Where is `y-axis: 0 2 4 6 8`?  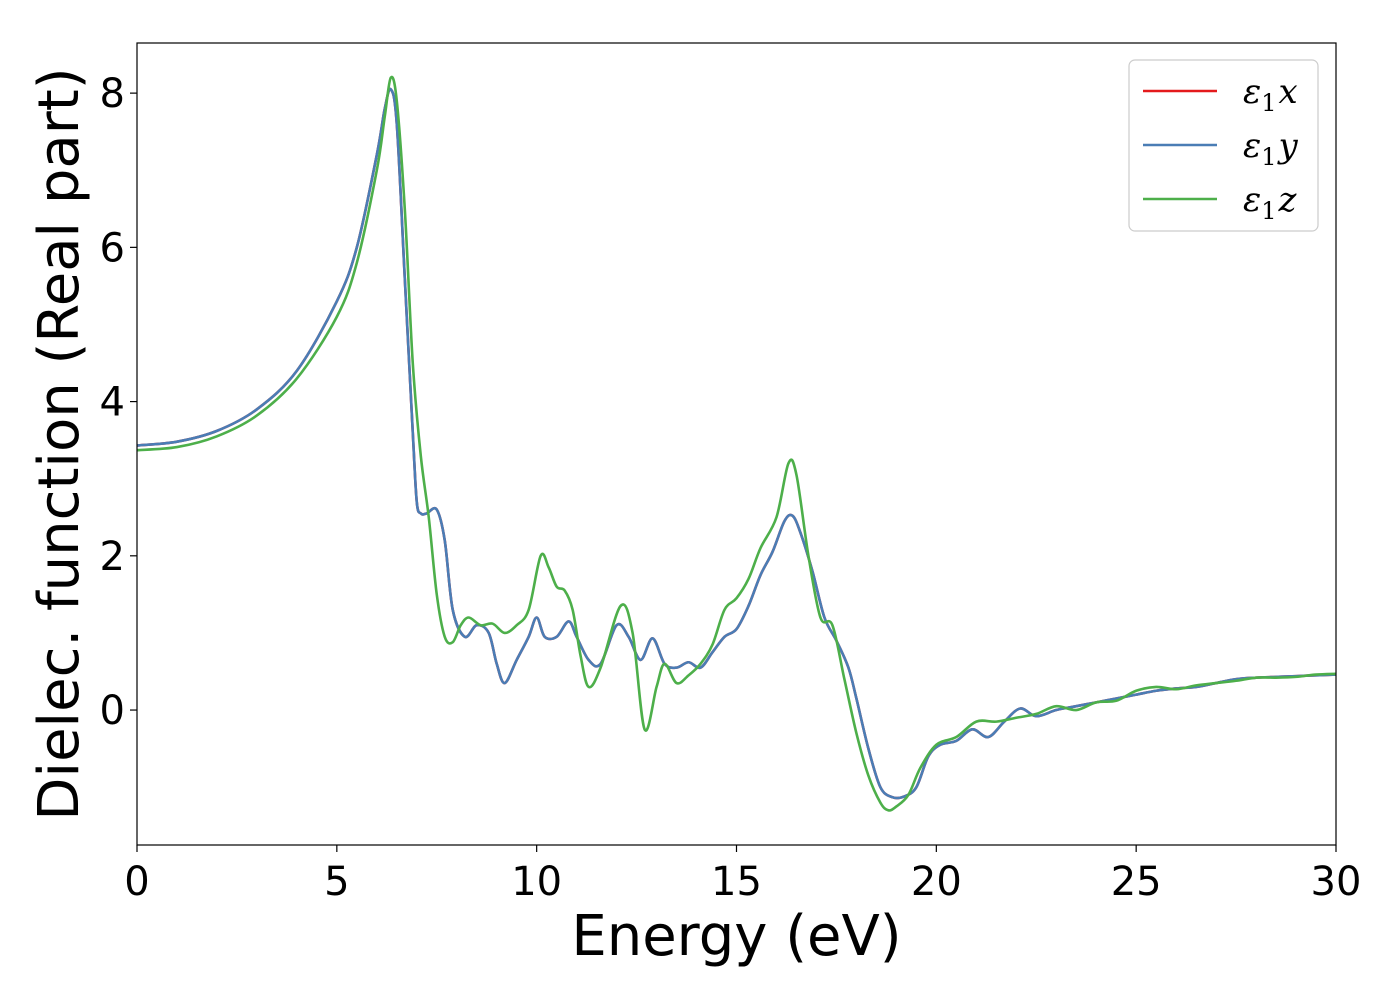 y-axis: 0 2 4 6 8 is located at coordinates (118, 402).